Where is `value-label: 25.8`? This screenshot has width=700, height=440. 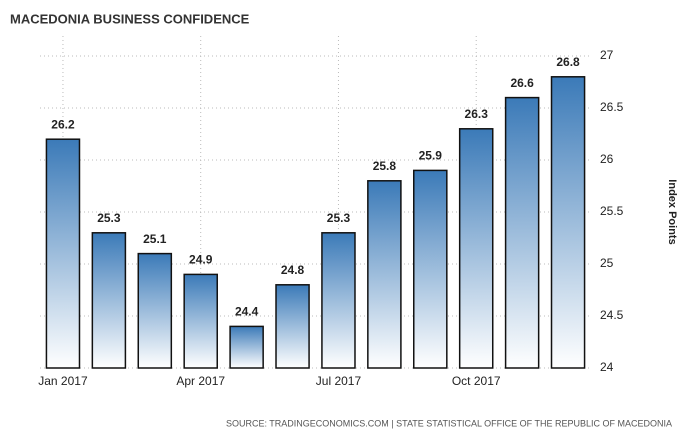
value-label: 25.8 is located at coordinates (385, 166).